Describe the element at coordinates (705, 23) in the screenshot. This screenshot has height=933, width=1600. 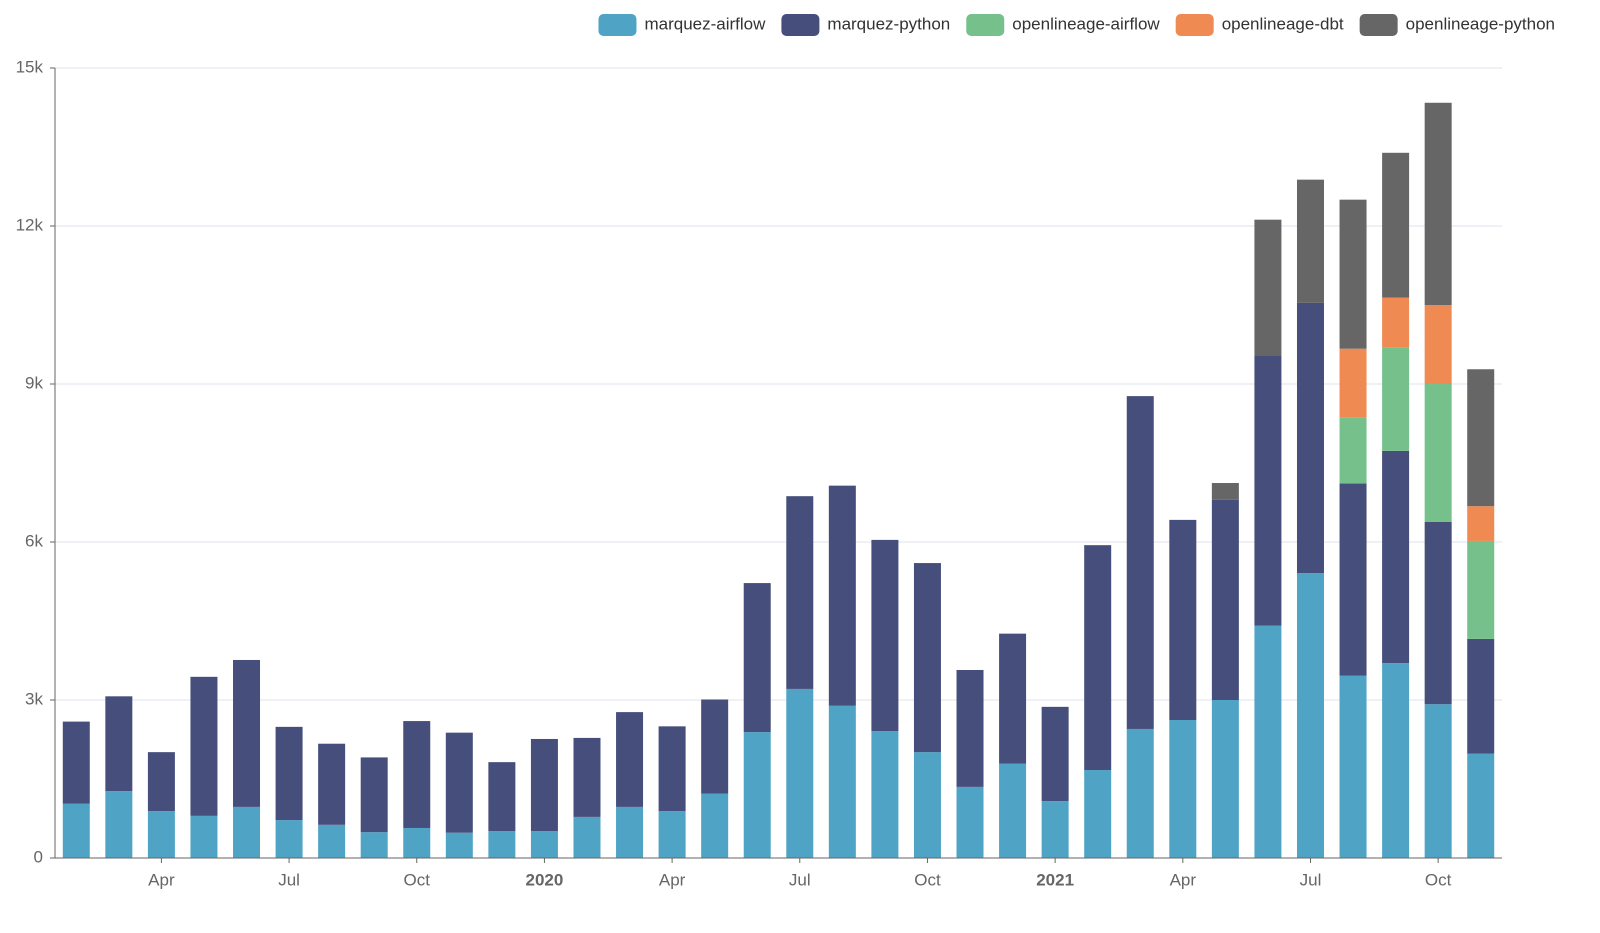
I see `legend-label: marquez-airflow` at that location.